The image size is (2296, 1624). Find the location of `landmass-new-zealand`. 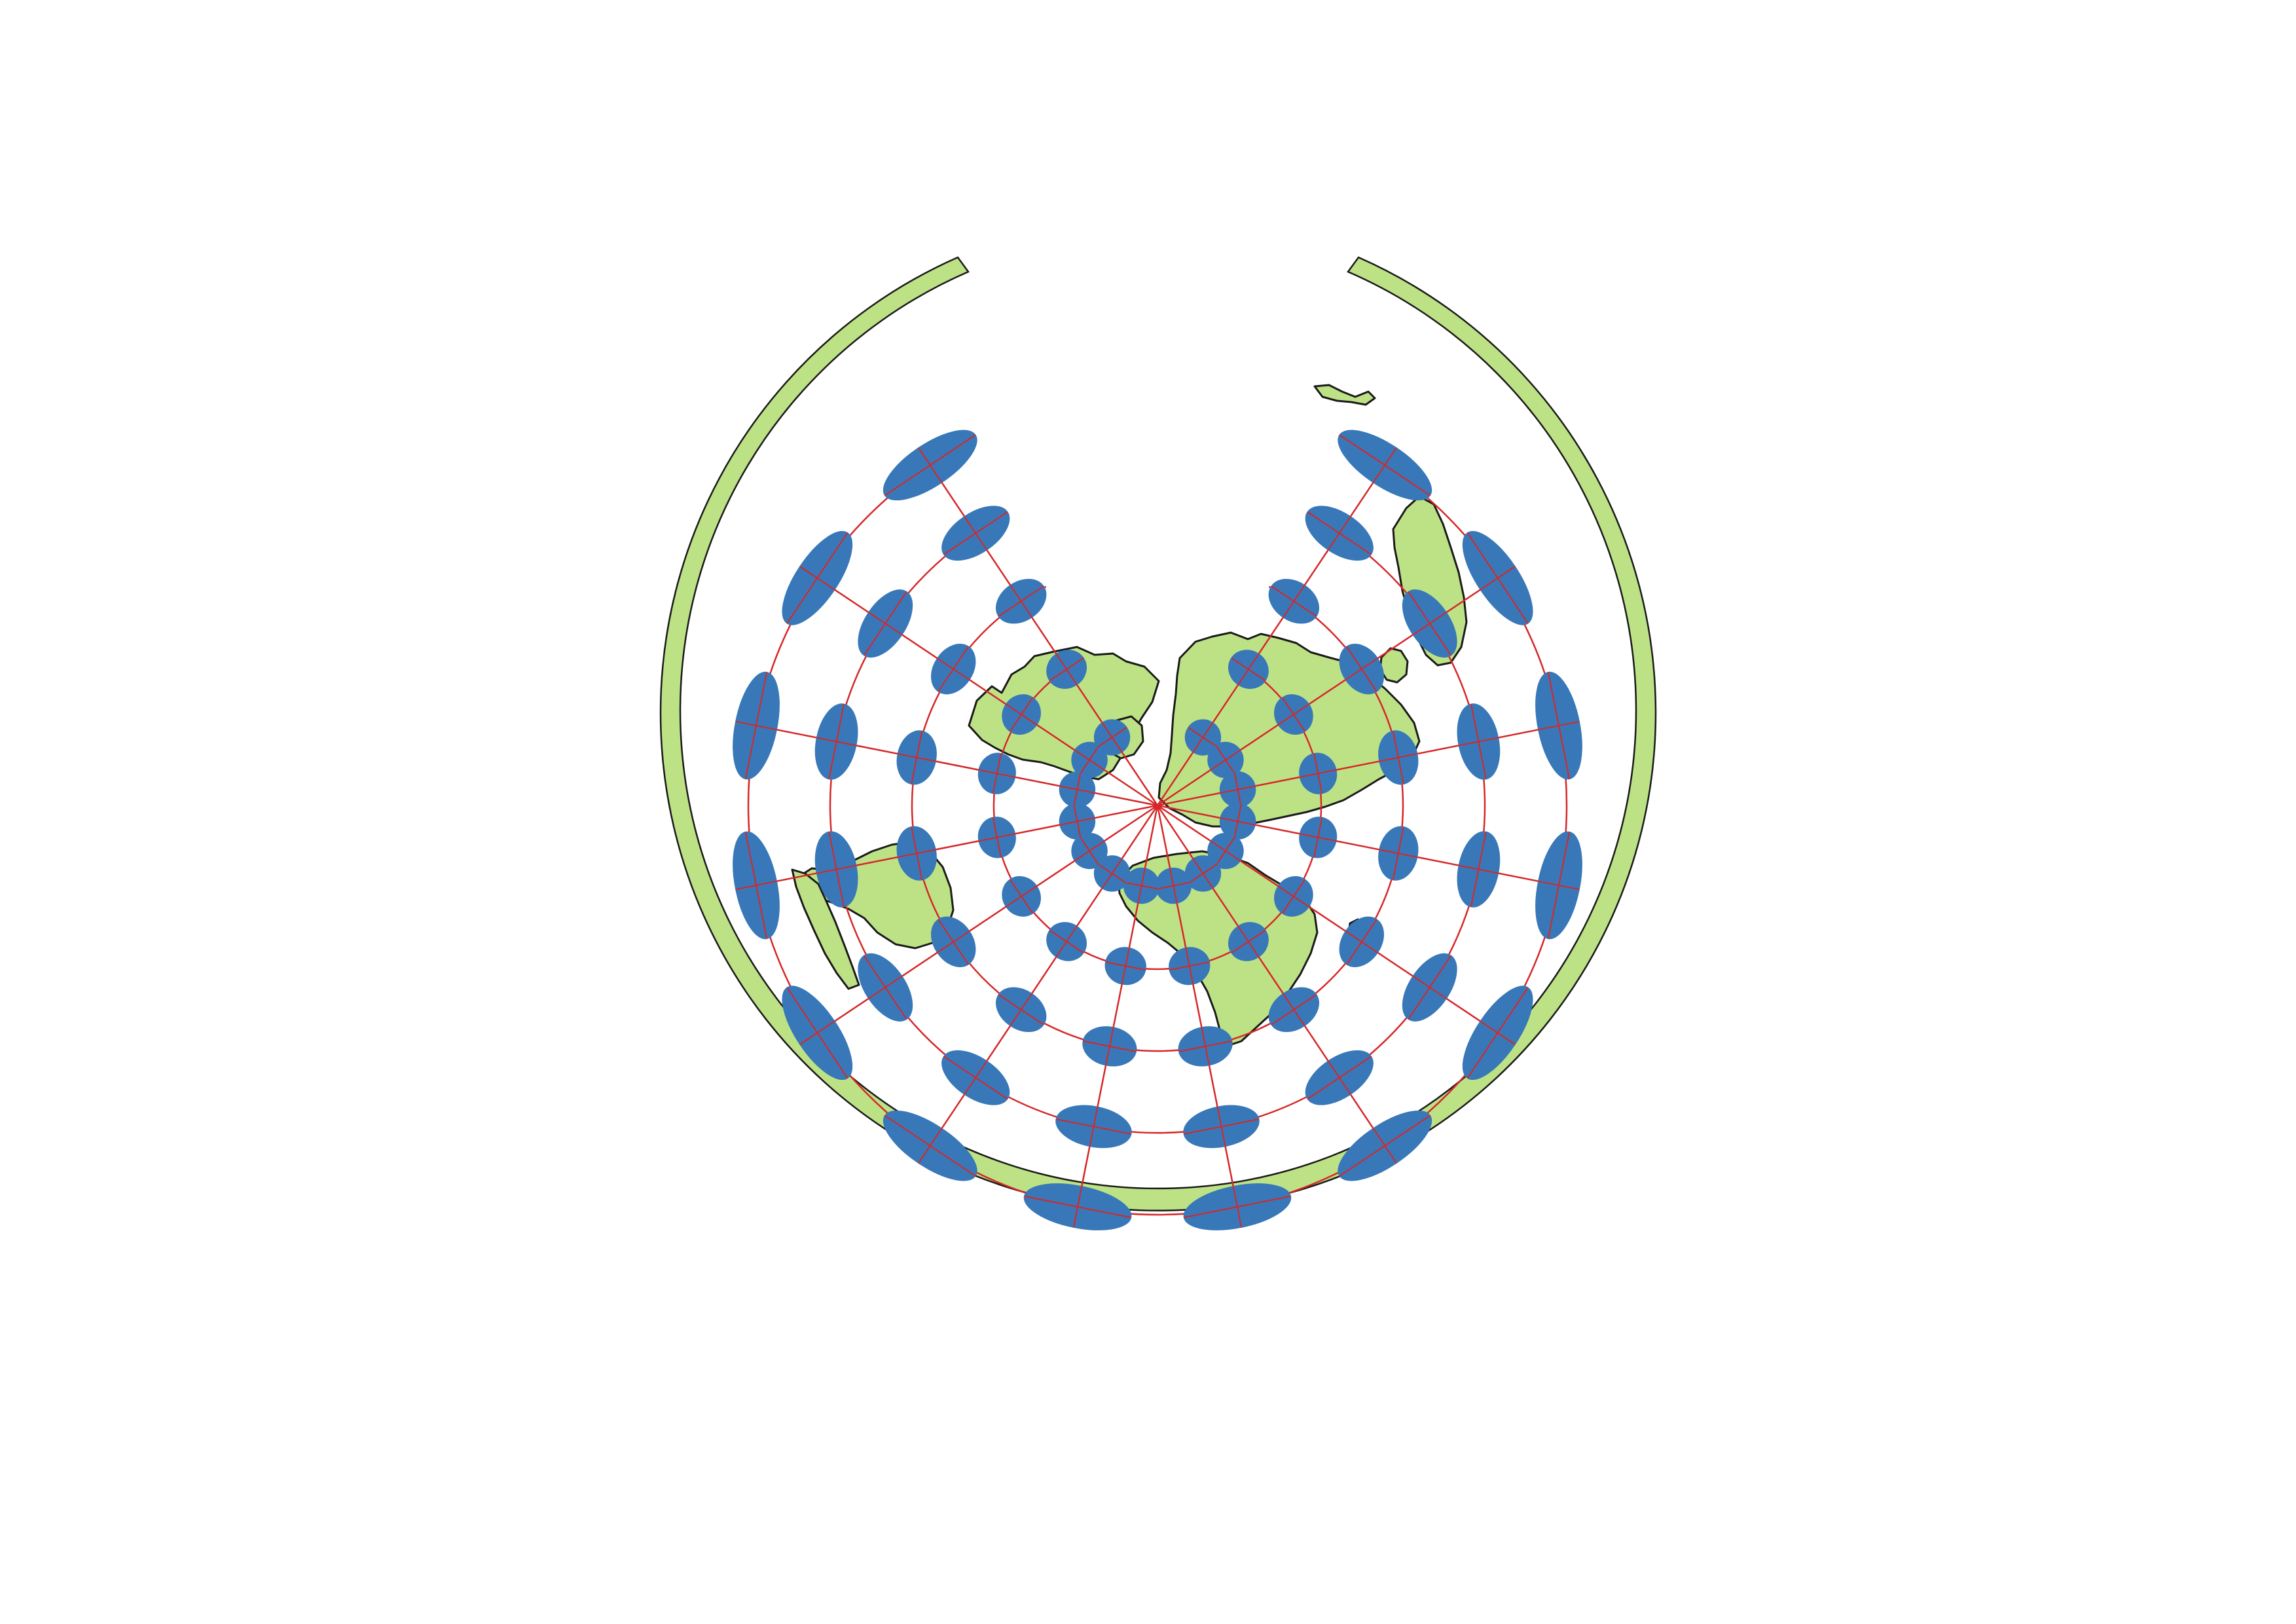

landmass-new-zealand is located at coordinates (1344, 395).